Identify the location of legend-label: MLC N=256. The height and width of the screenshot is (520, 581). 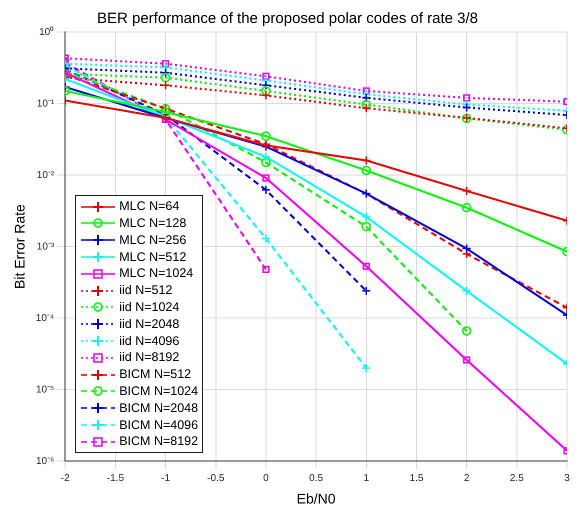
(152, 240).